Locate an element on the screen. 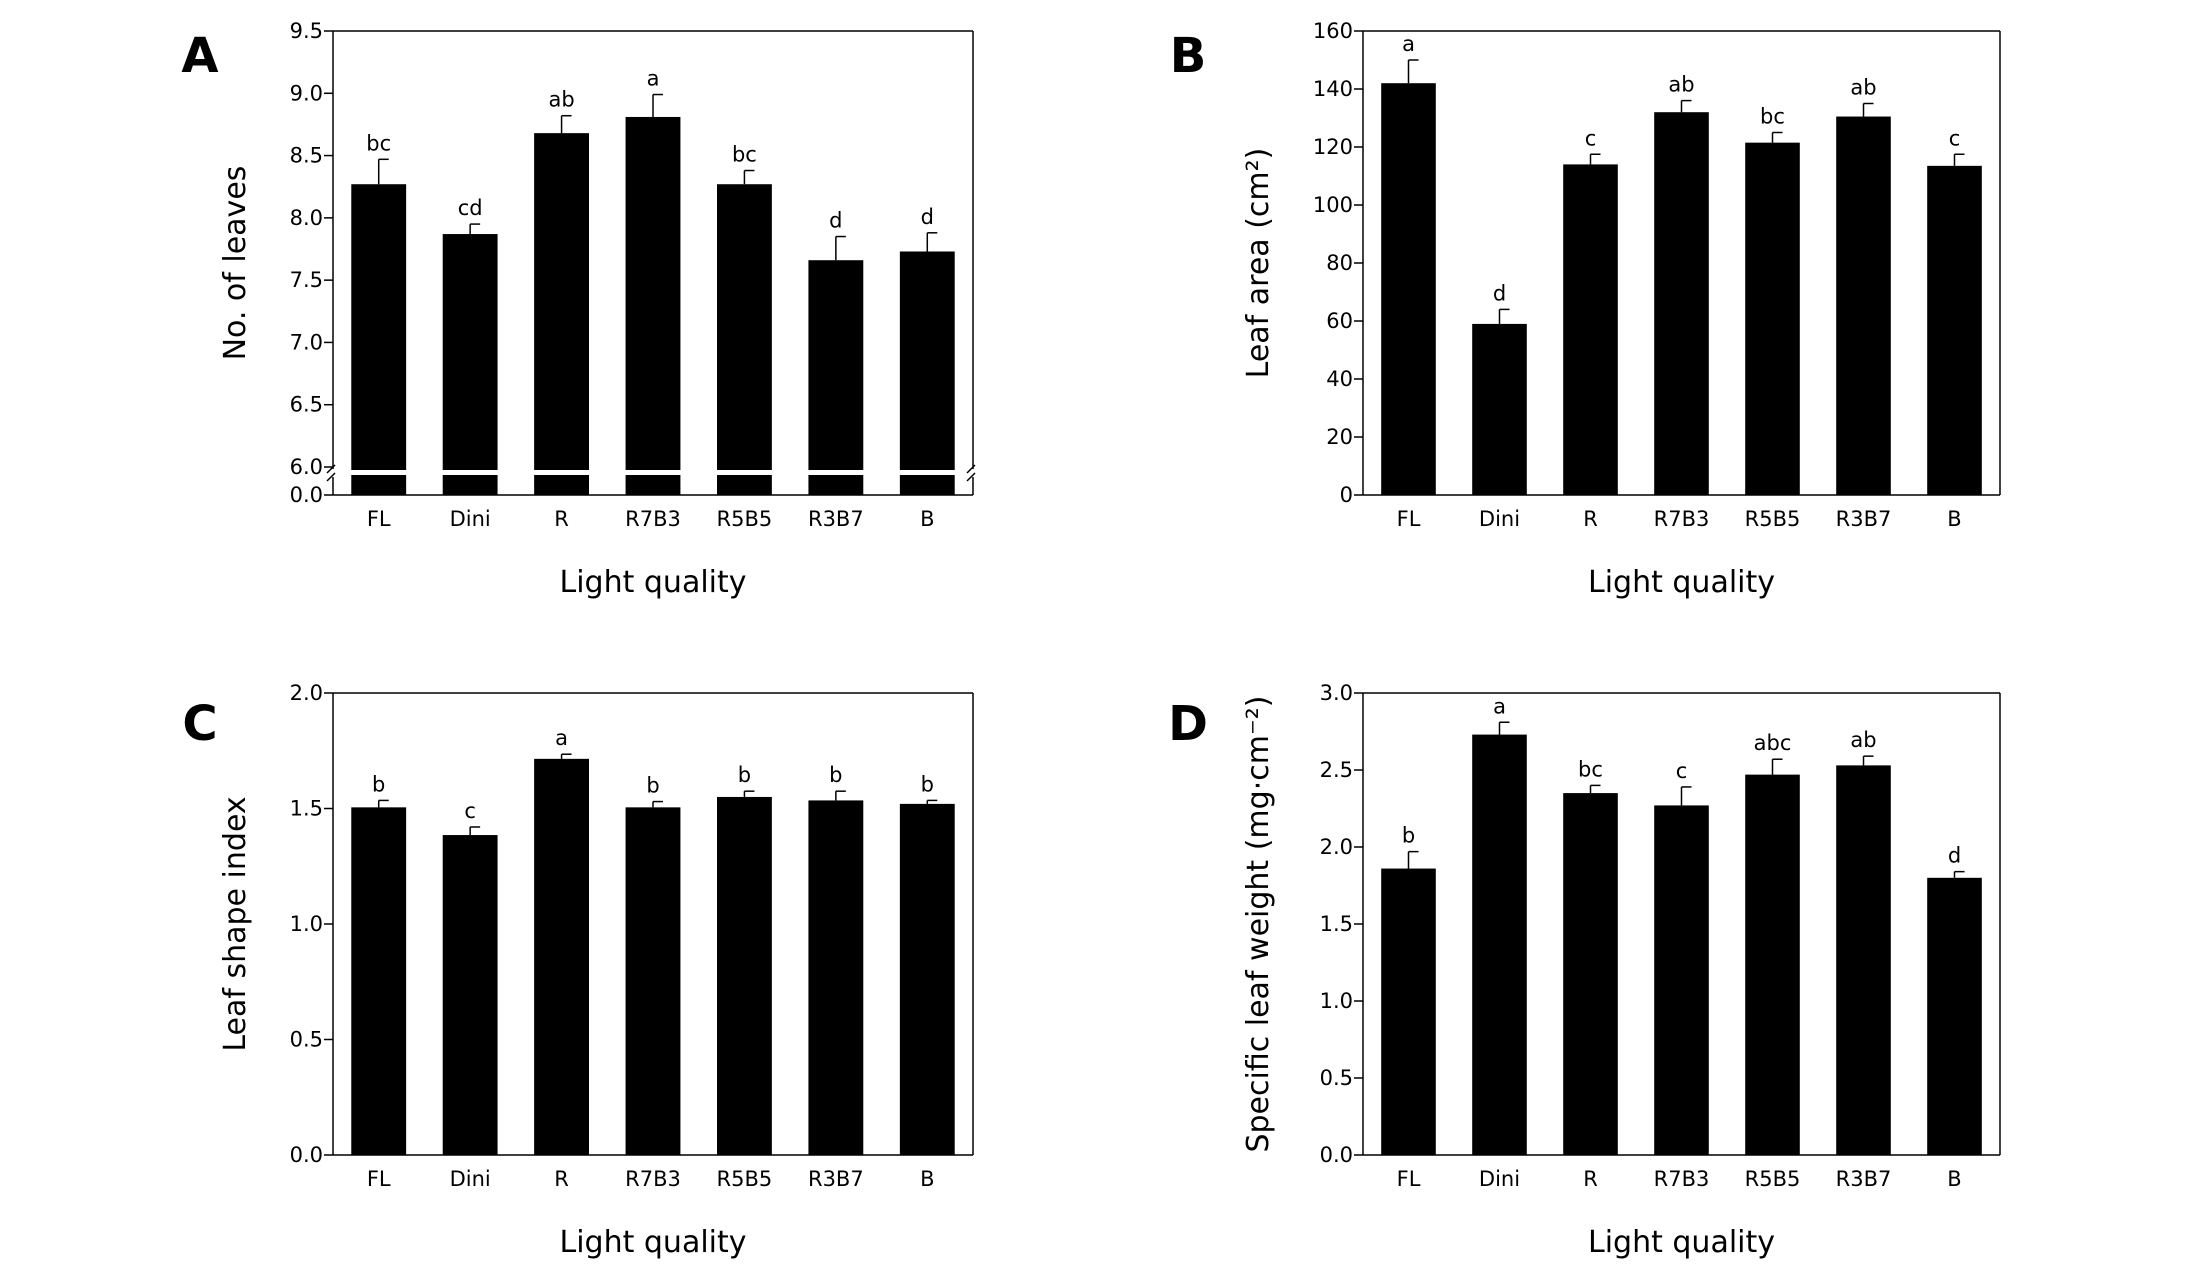 The width and height of the screenshot is (2185, 1274). y-tick-label: 40 is located at coordinates (1339, 379).